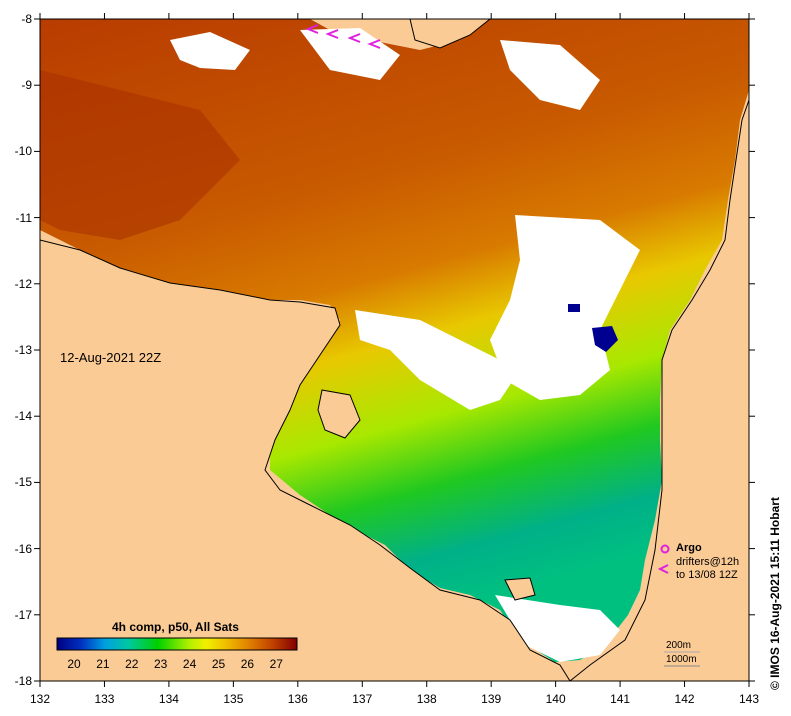  I want to click on lon-tick-label: 133, so click(104, 699).